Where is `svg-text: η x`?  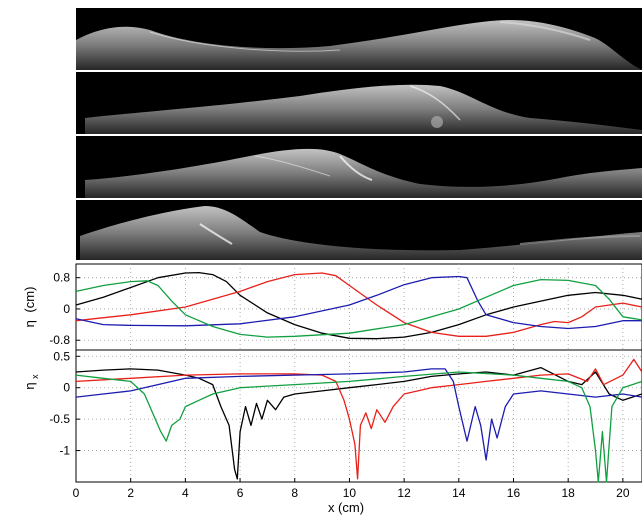
svg-text: η x is located at coordinates (31, 382).